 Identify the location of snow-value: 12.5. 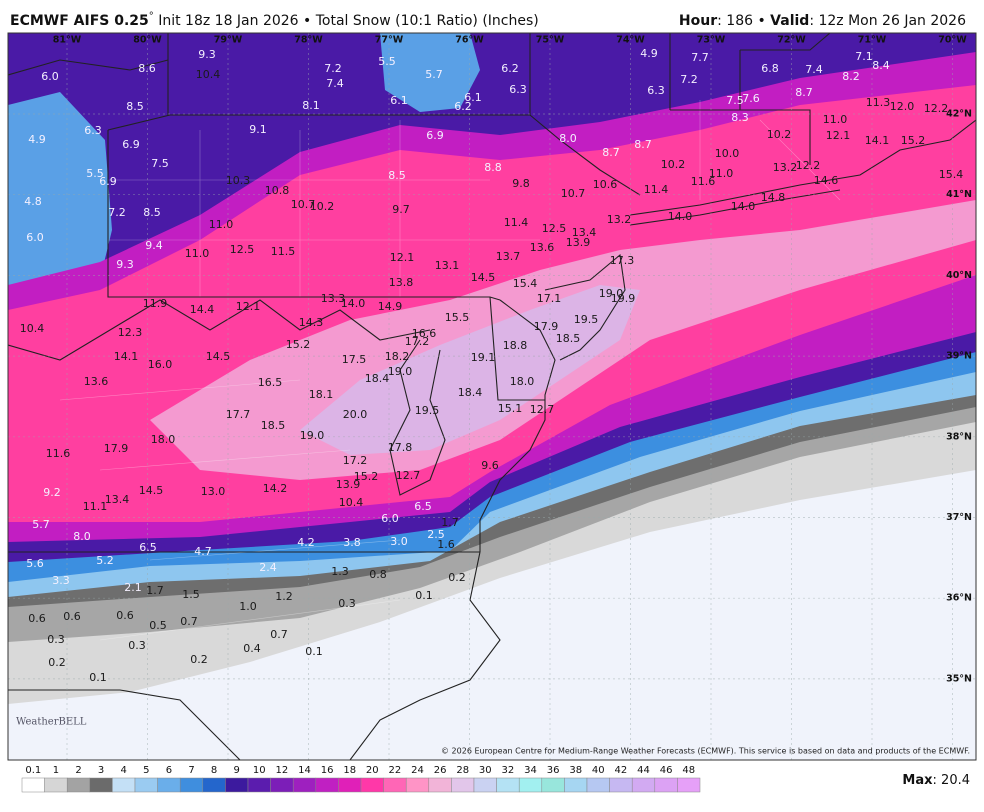
(242, 249).